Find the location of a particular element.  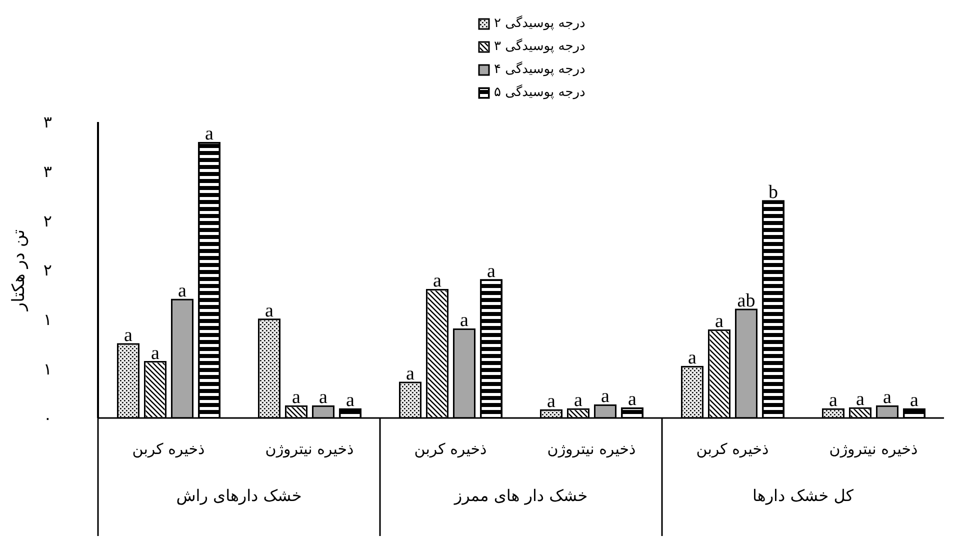

legend-label: درجه پوسیدگی ۴ is located at coordinates (540, 69).